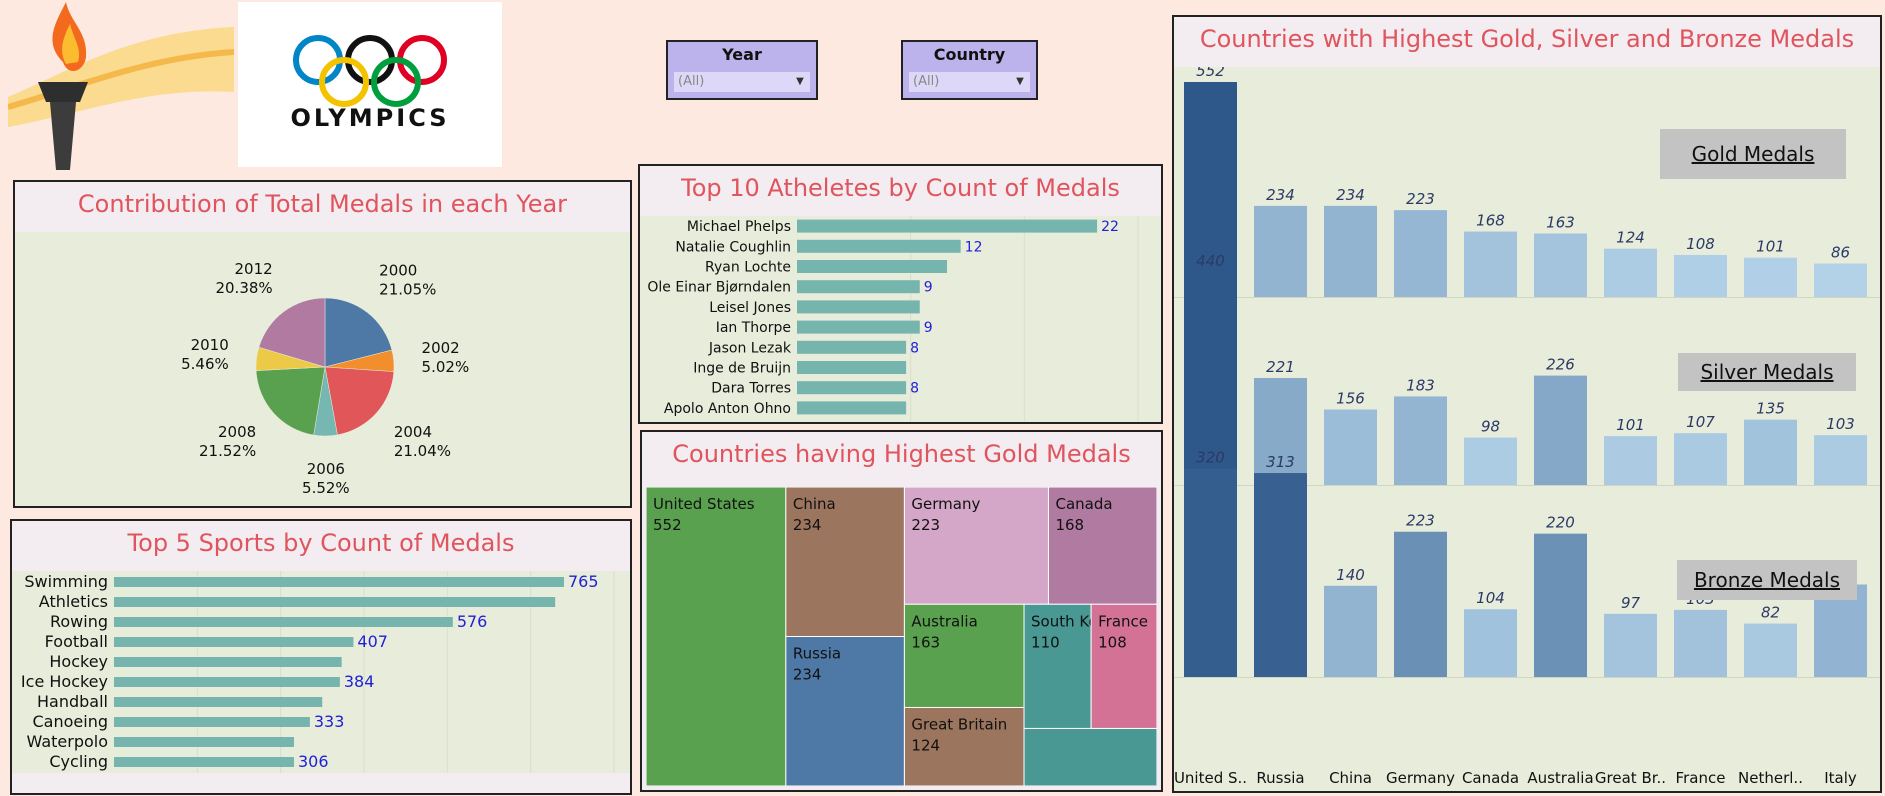 This screenshot has width=1885, height=796. I want to click on bronze-medals-button: Bronze Medals, so click(1767, 580).